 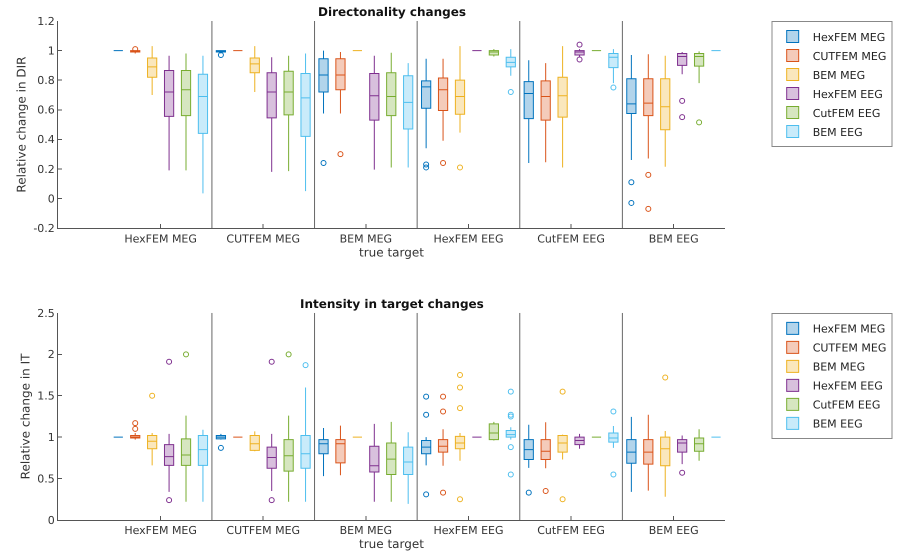 What do you see at coordinates (46, 313) in the screenshot?
I see `y-tick-label: 2.5` at bounding box center [46, 313].